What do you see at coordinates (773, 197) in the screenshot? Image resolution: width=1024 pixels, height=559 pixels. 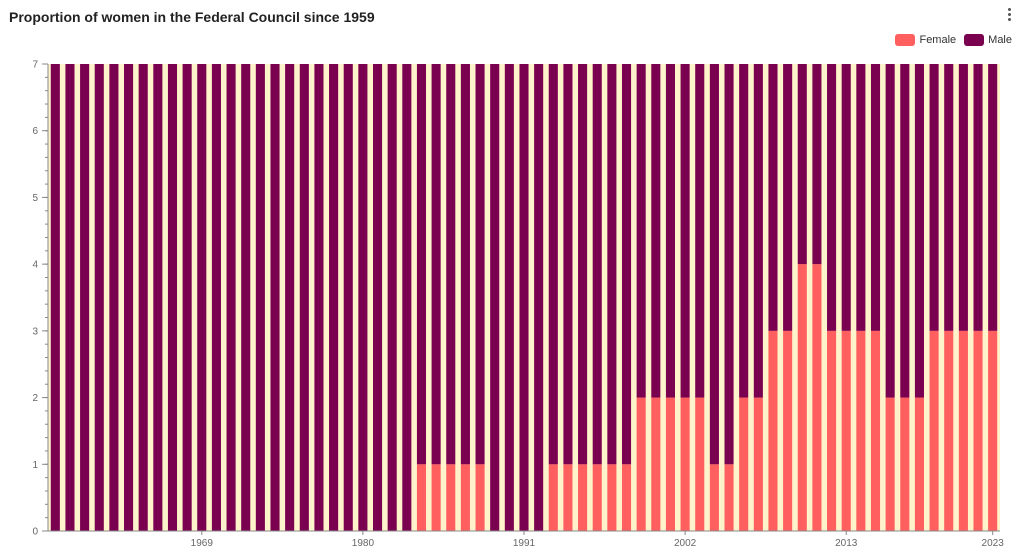 I see `bar-male-2008` at bounding box center [773, 197].